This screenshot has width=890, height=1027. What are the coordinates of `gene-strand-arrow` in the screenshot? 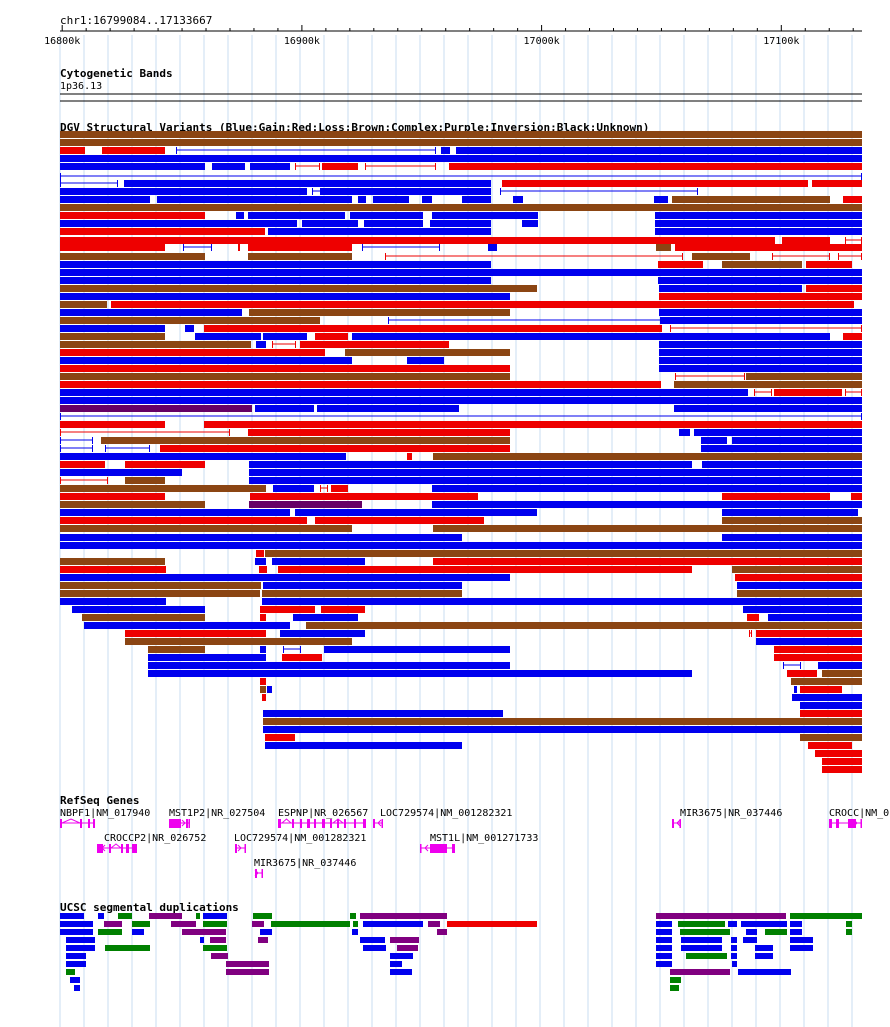 It's located at (103, 848).